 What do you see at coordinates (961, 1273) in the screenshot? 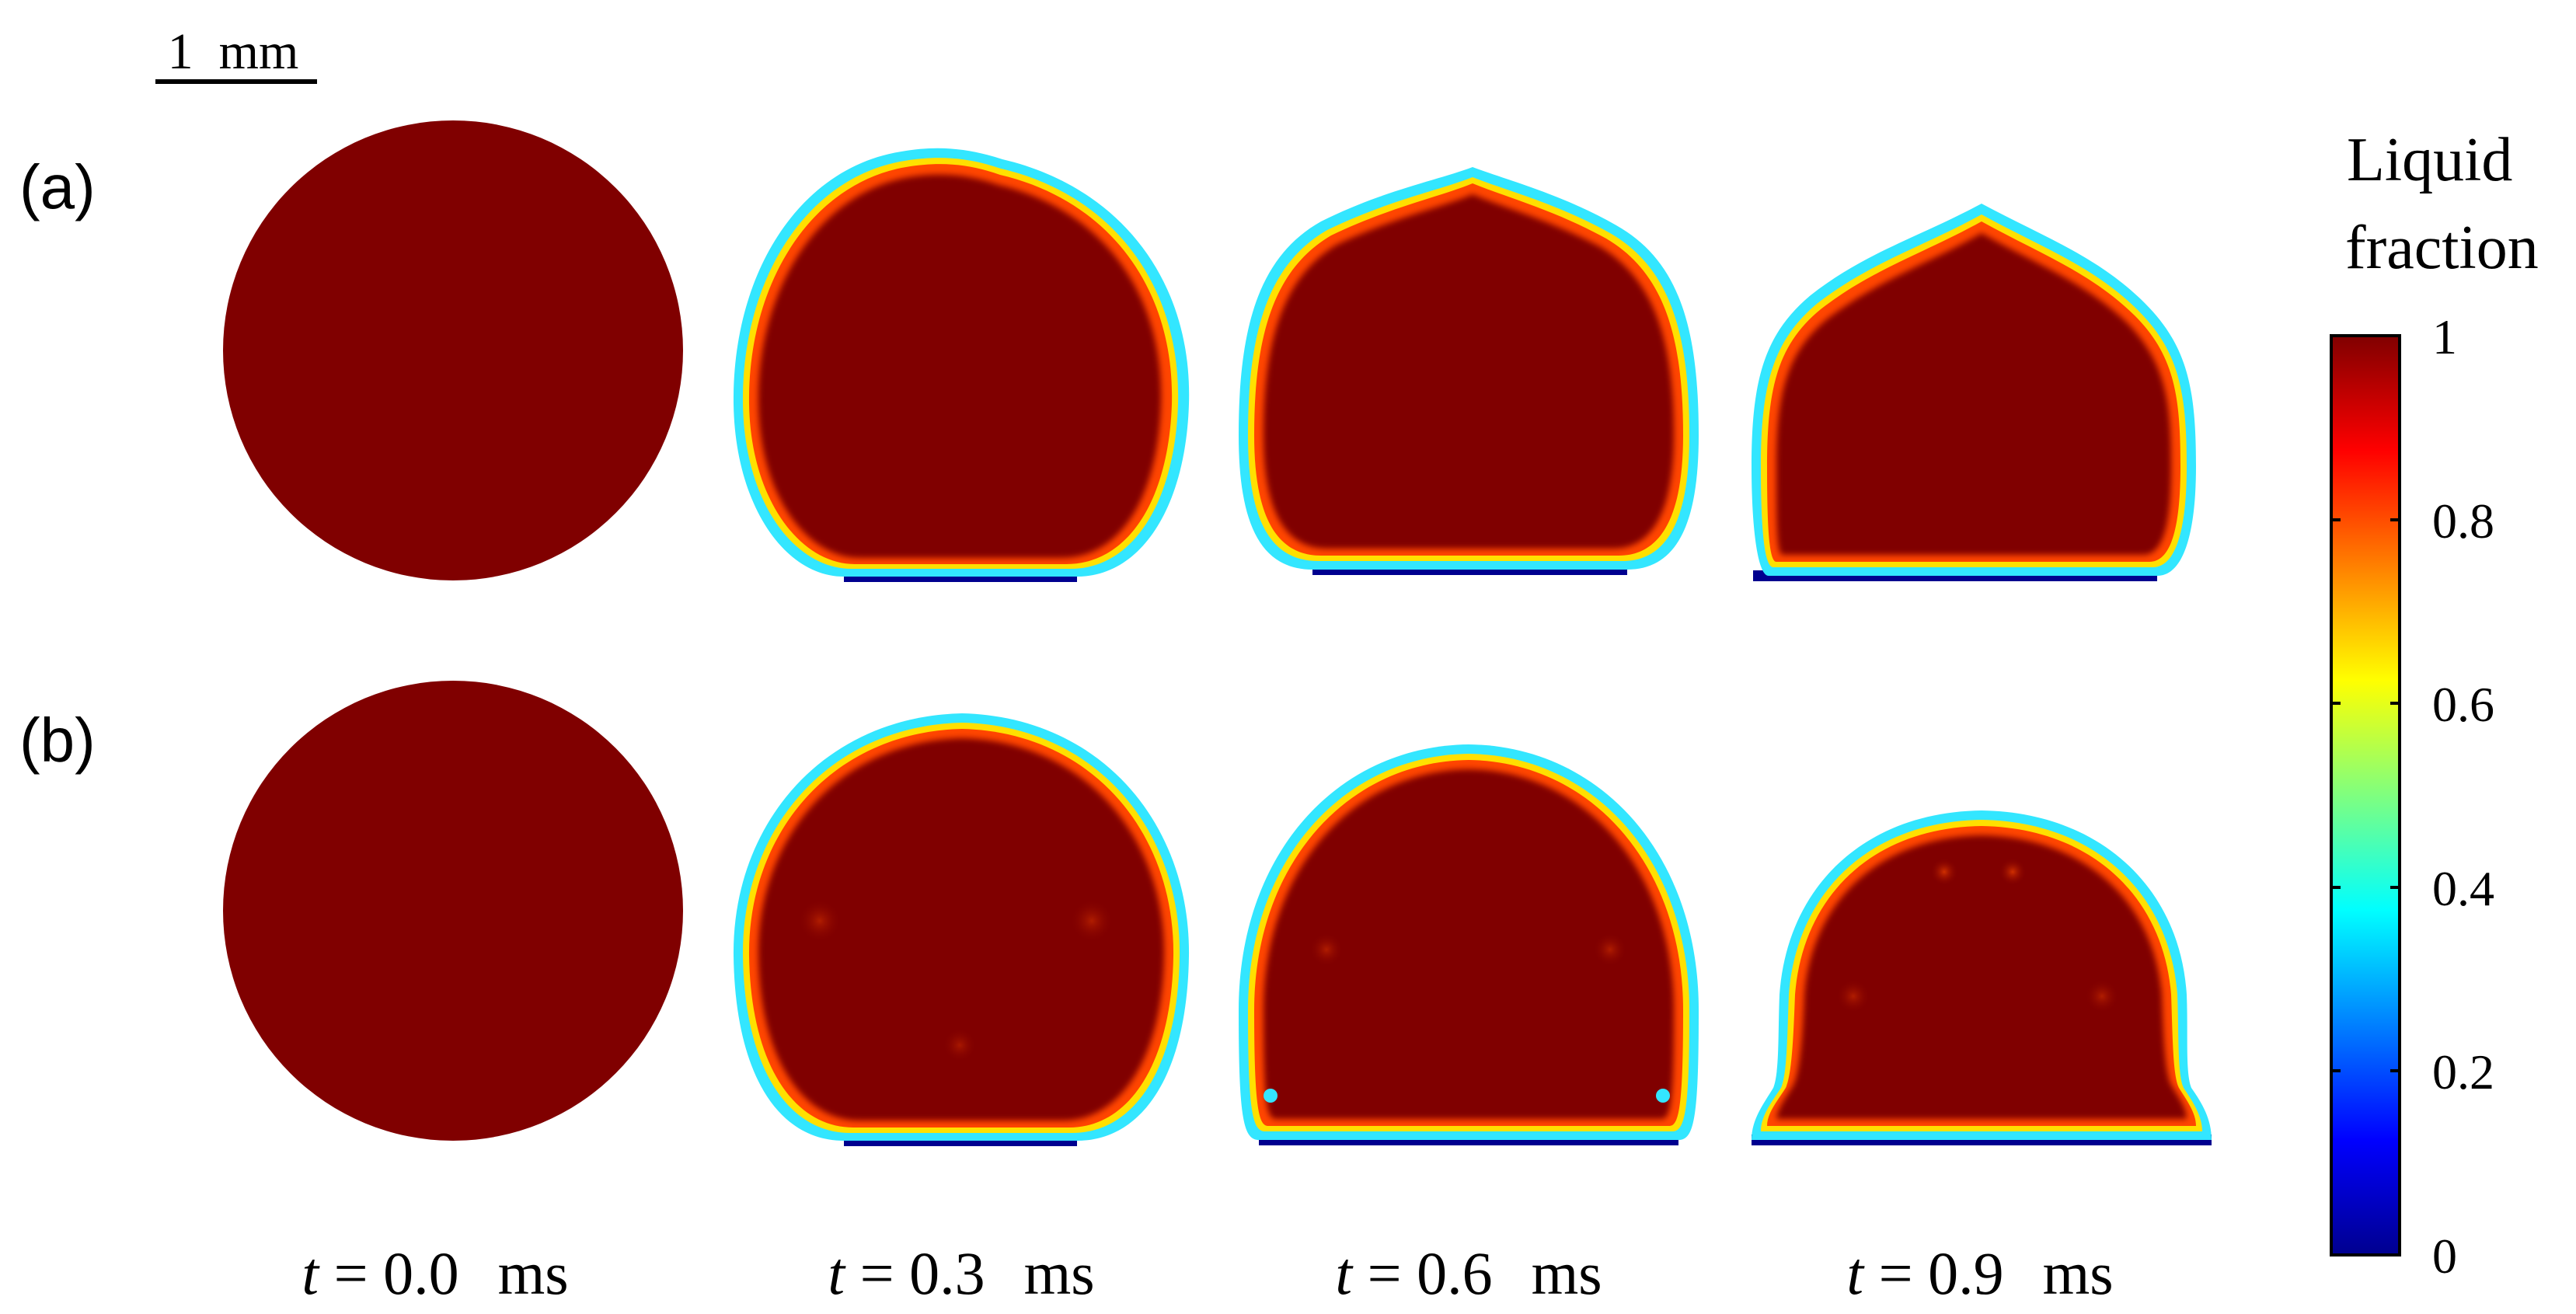
I see `time-label-1: t = 0.3 ms` at bounding box center [961, 1273].